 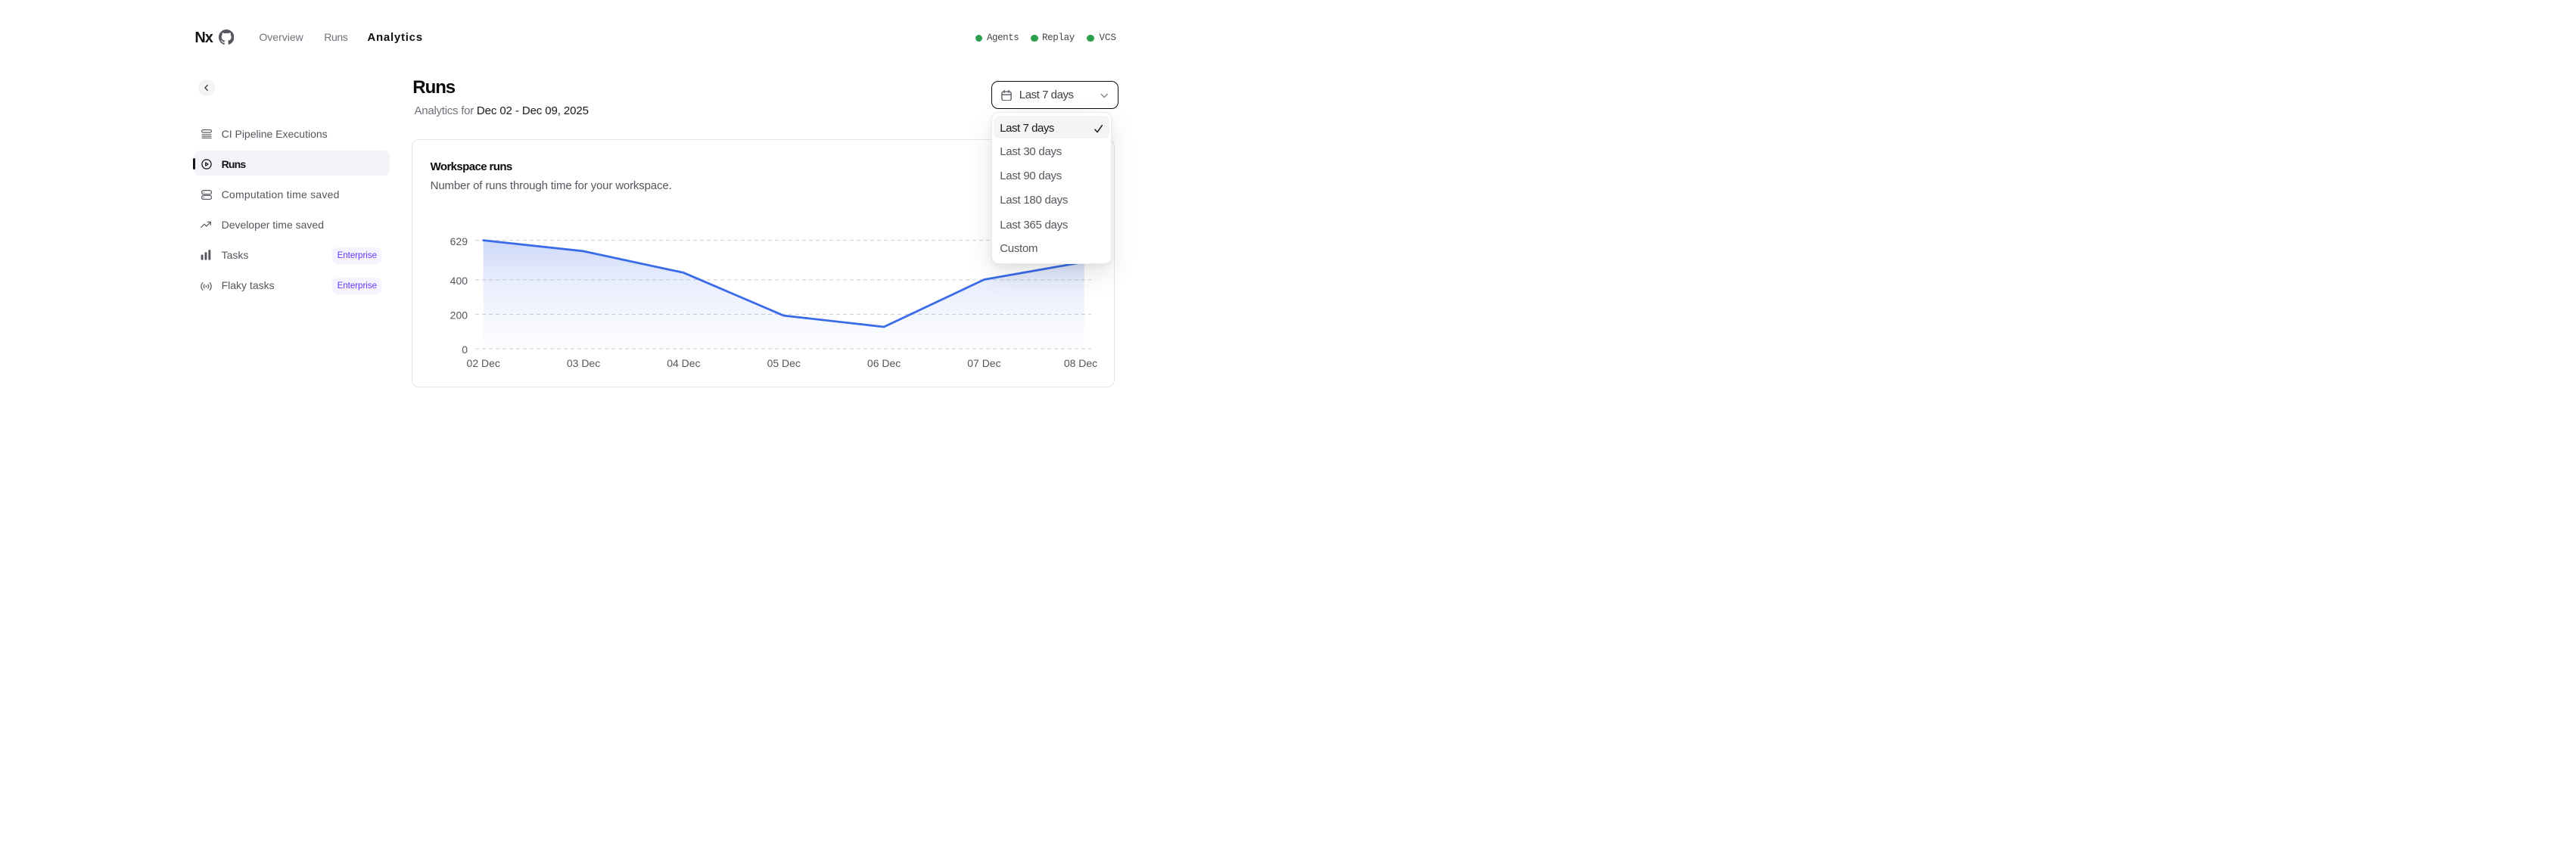 I want to click on svg-text: 200, so click(x=459, y=315).